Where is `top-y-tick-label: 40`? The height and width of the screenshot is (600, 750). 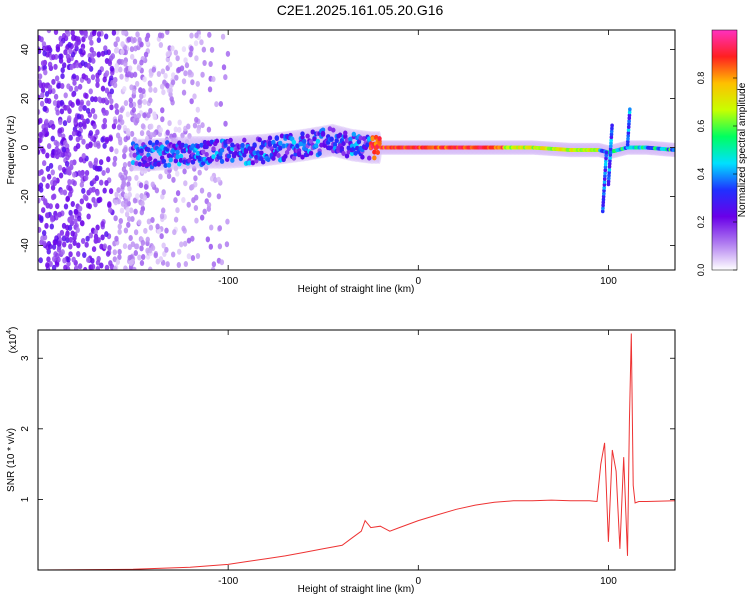 top-y-tick-label: 40 is located at coordinates (25, 50).